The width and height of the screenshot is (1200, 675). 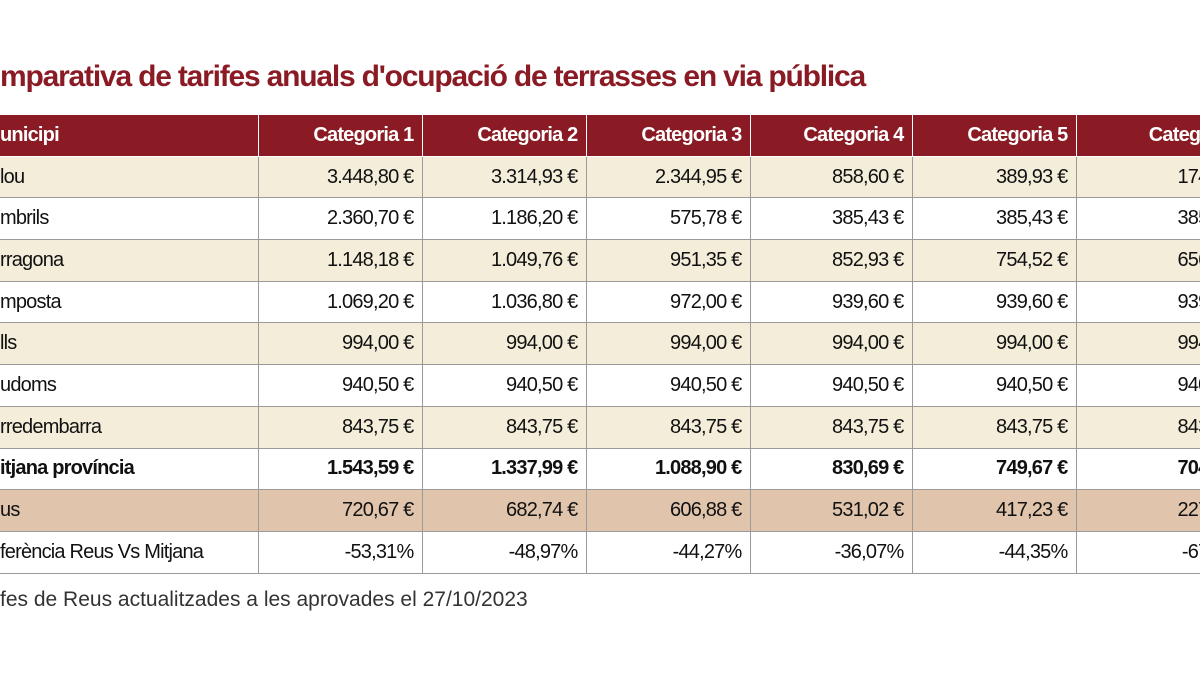 What do you see at coordinates (668, 552) in the screenshot?
I see `cell: -44,27%` at bounding box center [668, 552].